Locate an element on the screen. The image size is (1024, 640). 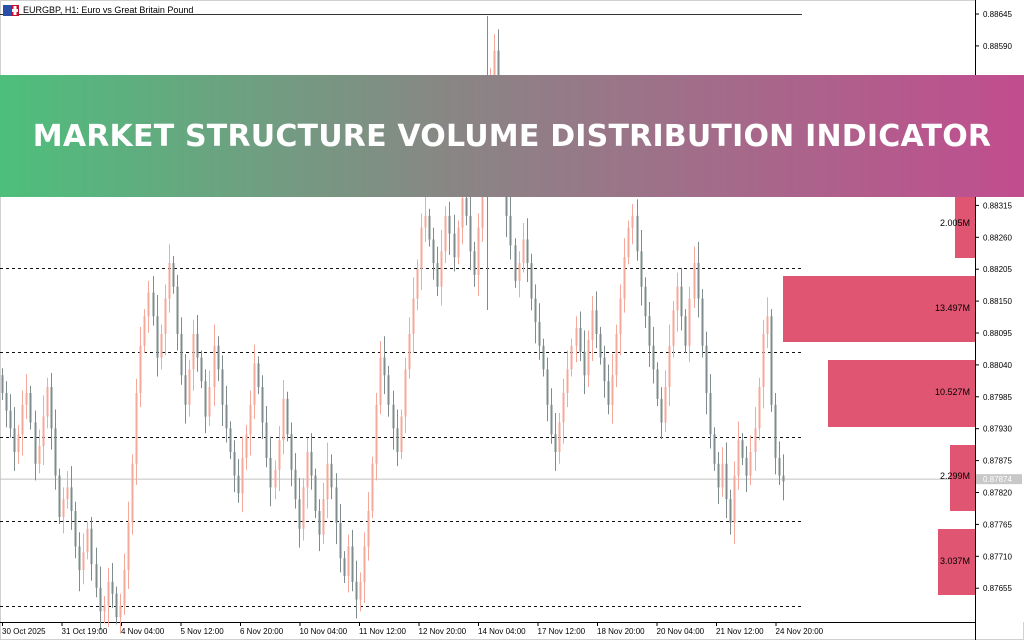
time-tick-label: 10 Nov 04:00 is located at coordinates (324, 631).